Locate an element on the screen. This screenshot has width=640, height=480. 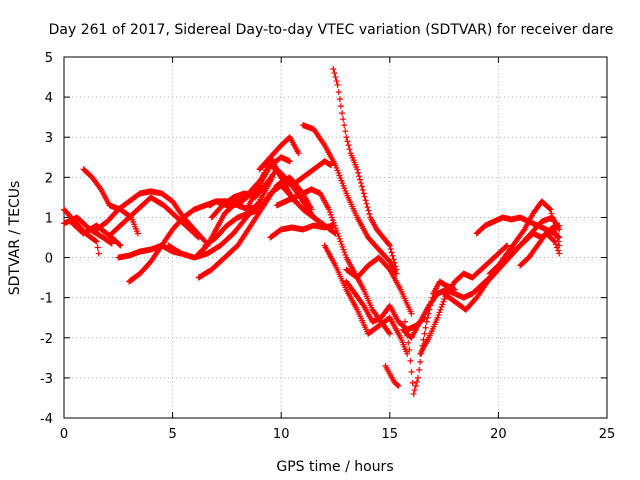
series-pass-d is located at coordinates (110, 201).